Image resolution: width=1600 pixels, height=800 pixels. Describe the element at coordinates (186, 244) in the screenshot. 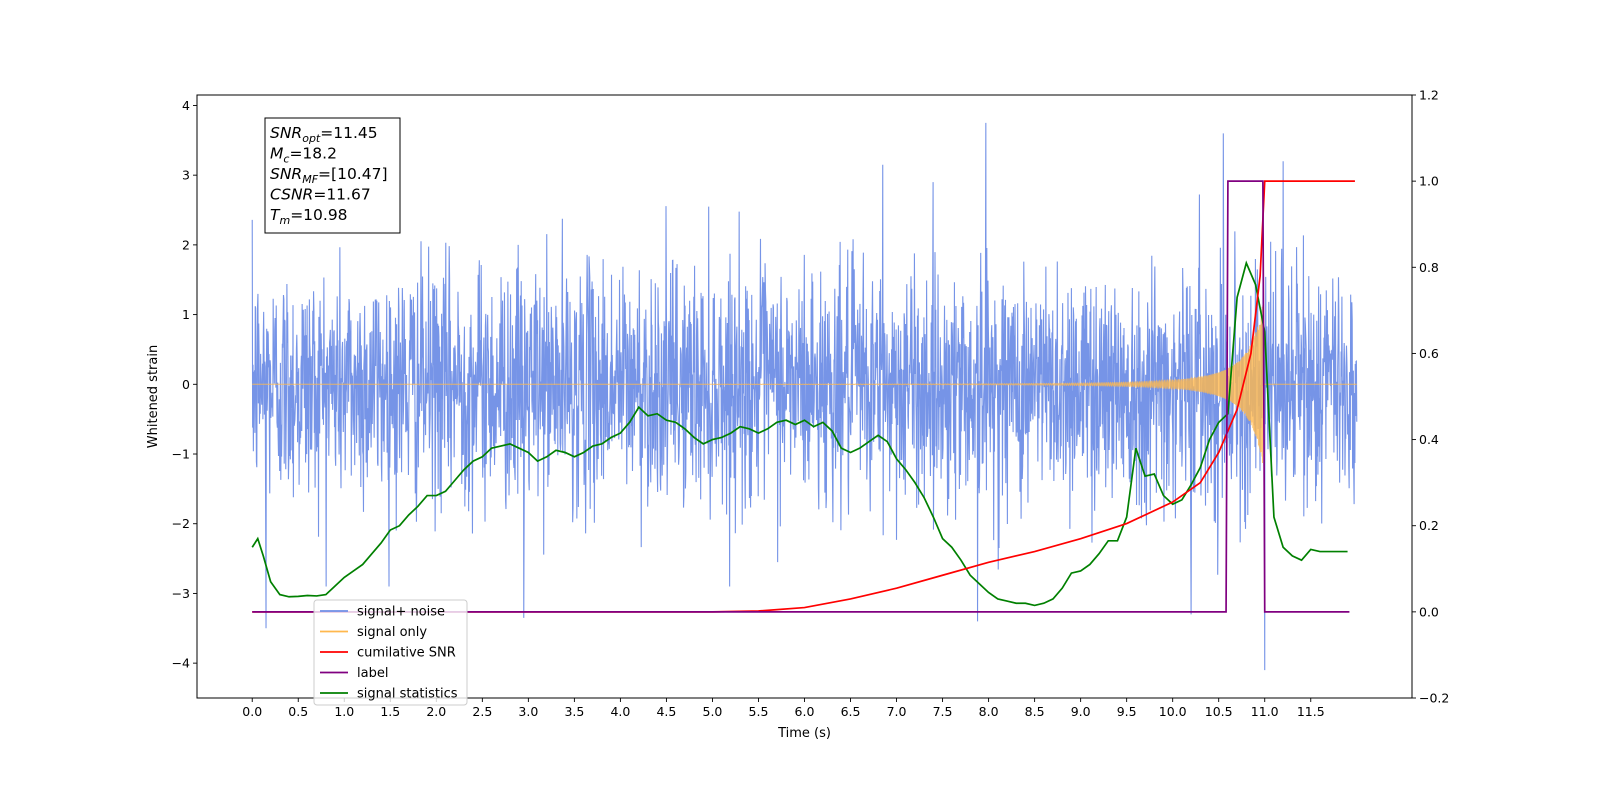

I see `y-tick-label: 2` at that location.